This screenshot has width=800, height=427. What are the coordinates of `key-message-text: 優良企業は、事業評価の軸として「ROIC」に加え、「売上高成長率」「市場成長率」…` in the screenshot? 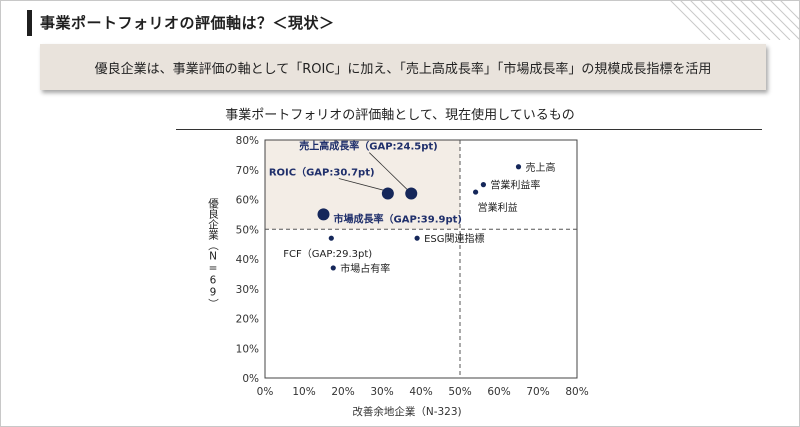 It's located at (403, 69).